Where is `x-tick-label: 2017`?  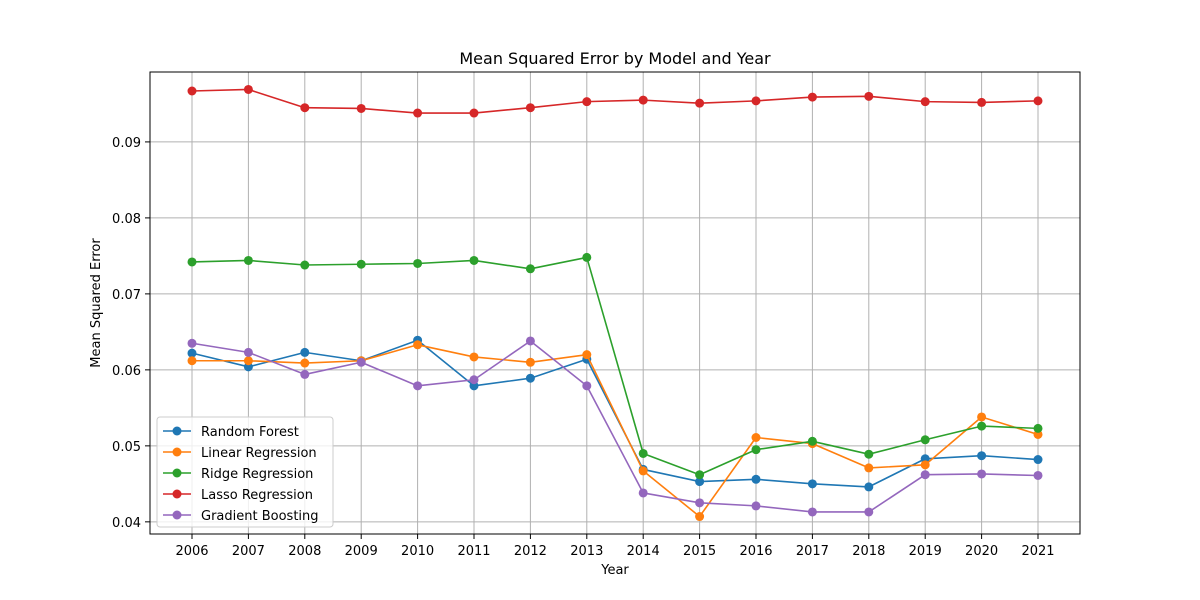
x-tick-label: 2017 is located at coordinates (812, 551).